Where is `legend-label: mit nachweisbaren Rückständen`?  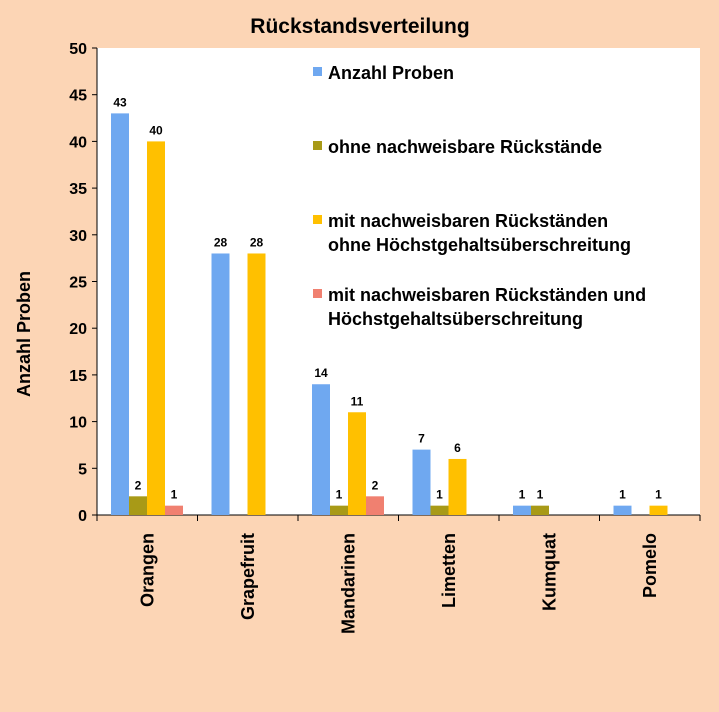
legend-label: mit nachweisbaren Rückständen is located at coordinates (468, 221).